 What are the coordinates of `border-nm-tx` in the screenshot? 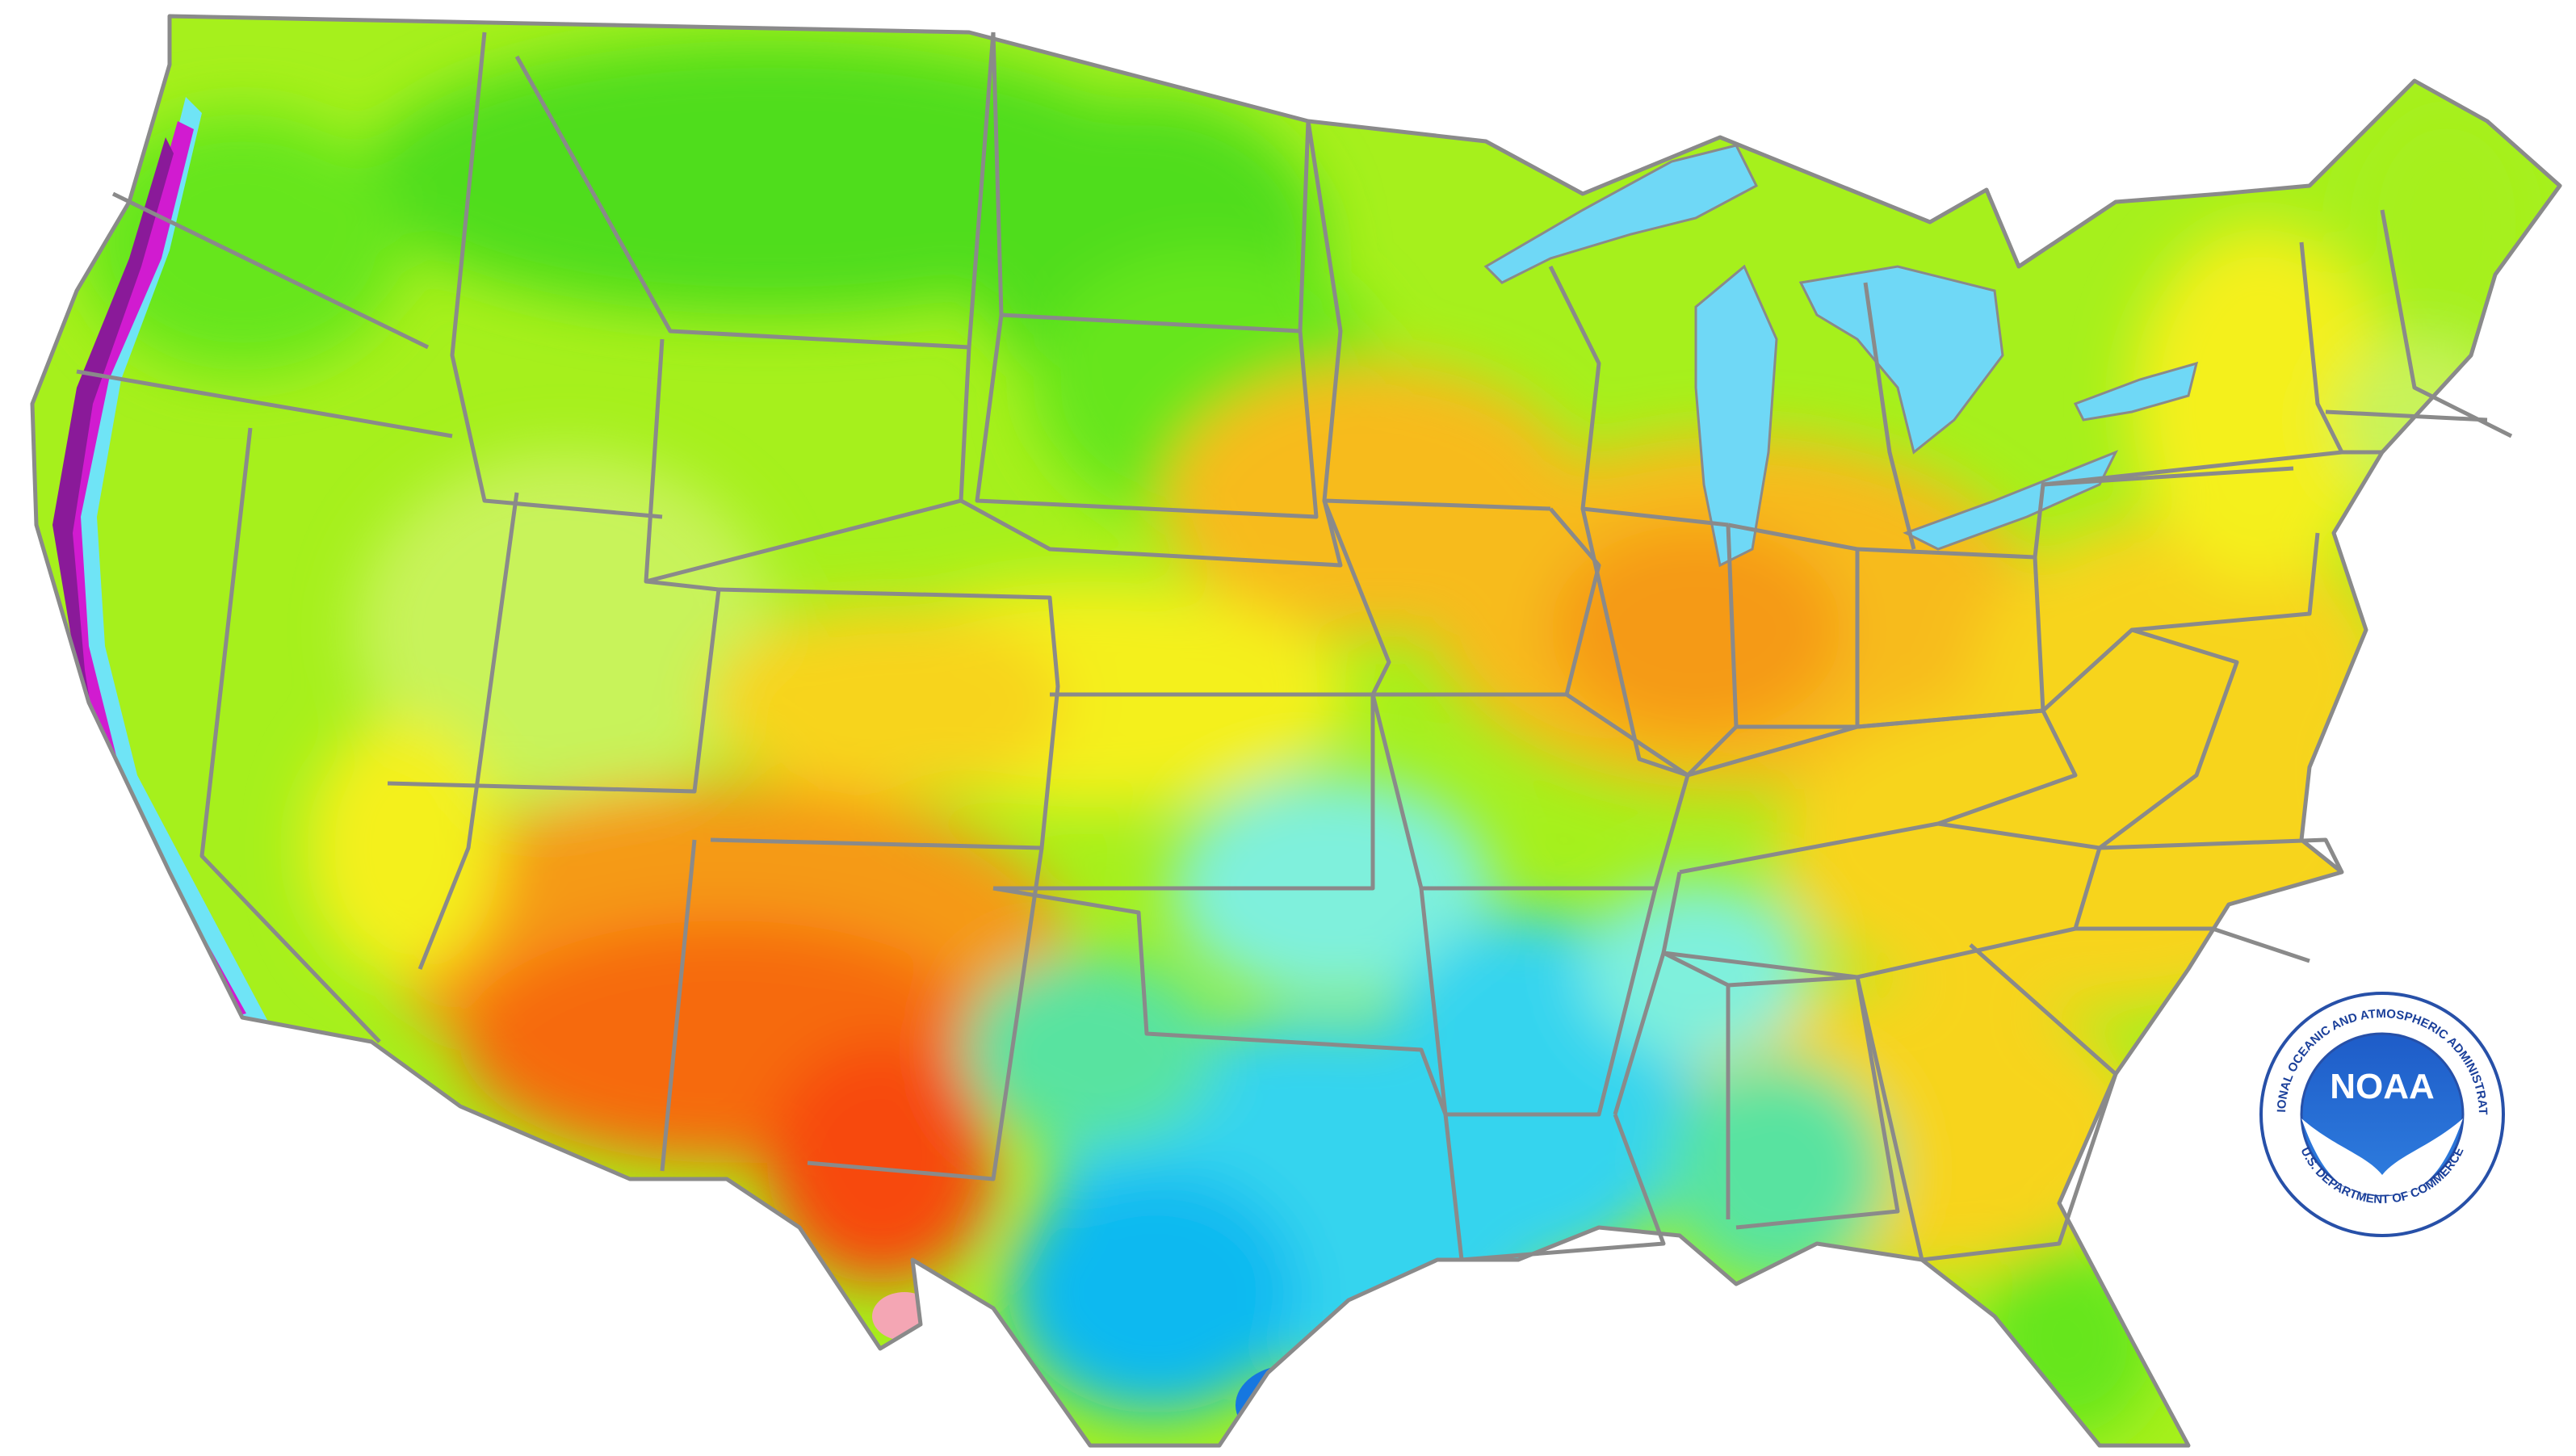 It's located at (925, 1014).